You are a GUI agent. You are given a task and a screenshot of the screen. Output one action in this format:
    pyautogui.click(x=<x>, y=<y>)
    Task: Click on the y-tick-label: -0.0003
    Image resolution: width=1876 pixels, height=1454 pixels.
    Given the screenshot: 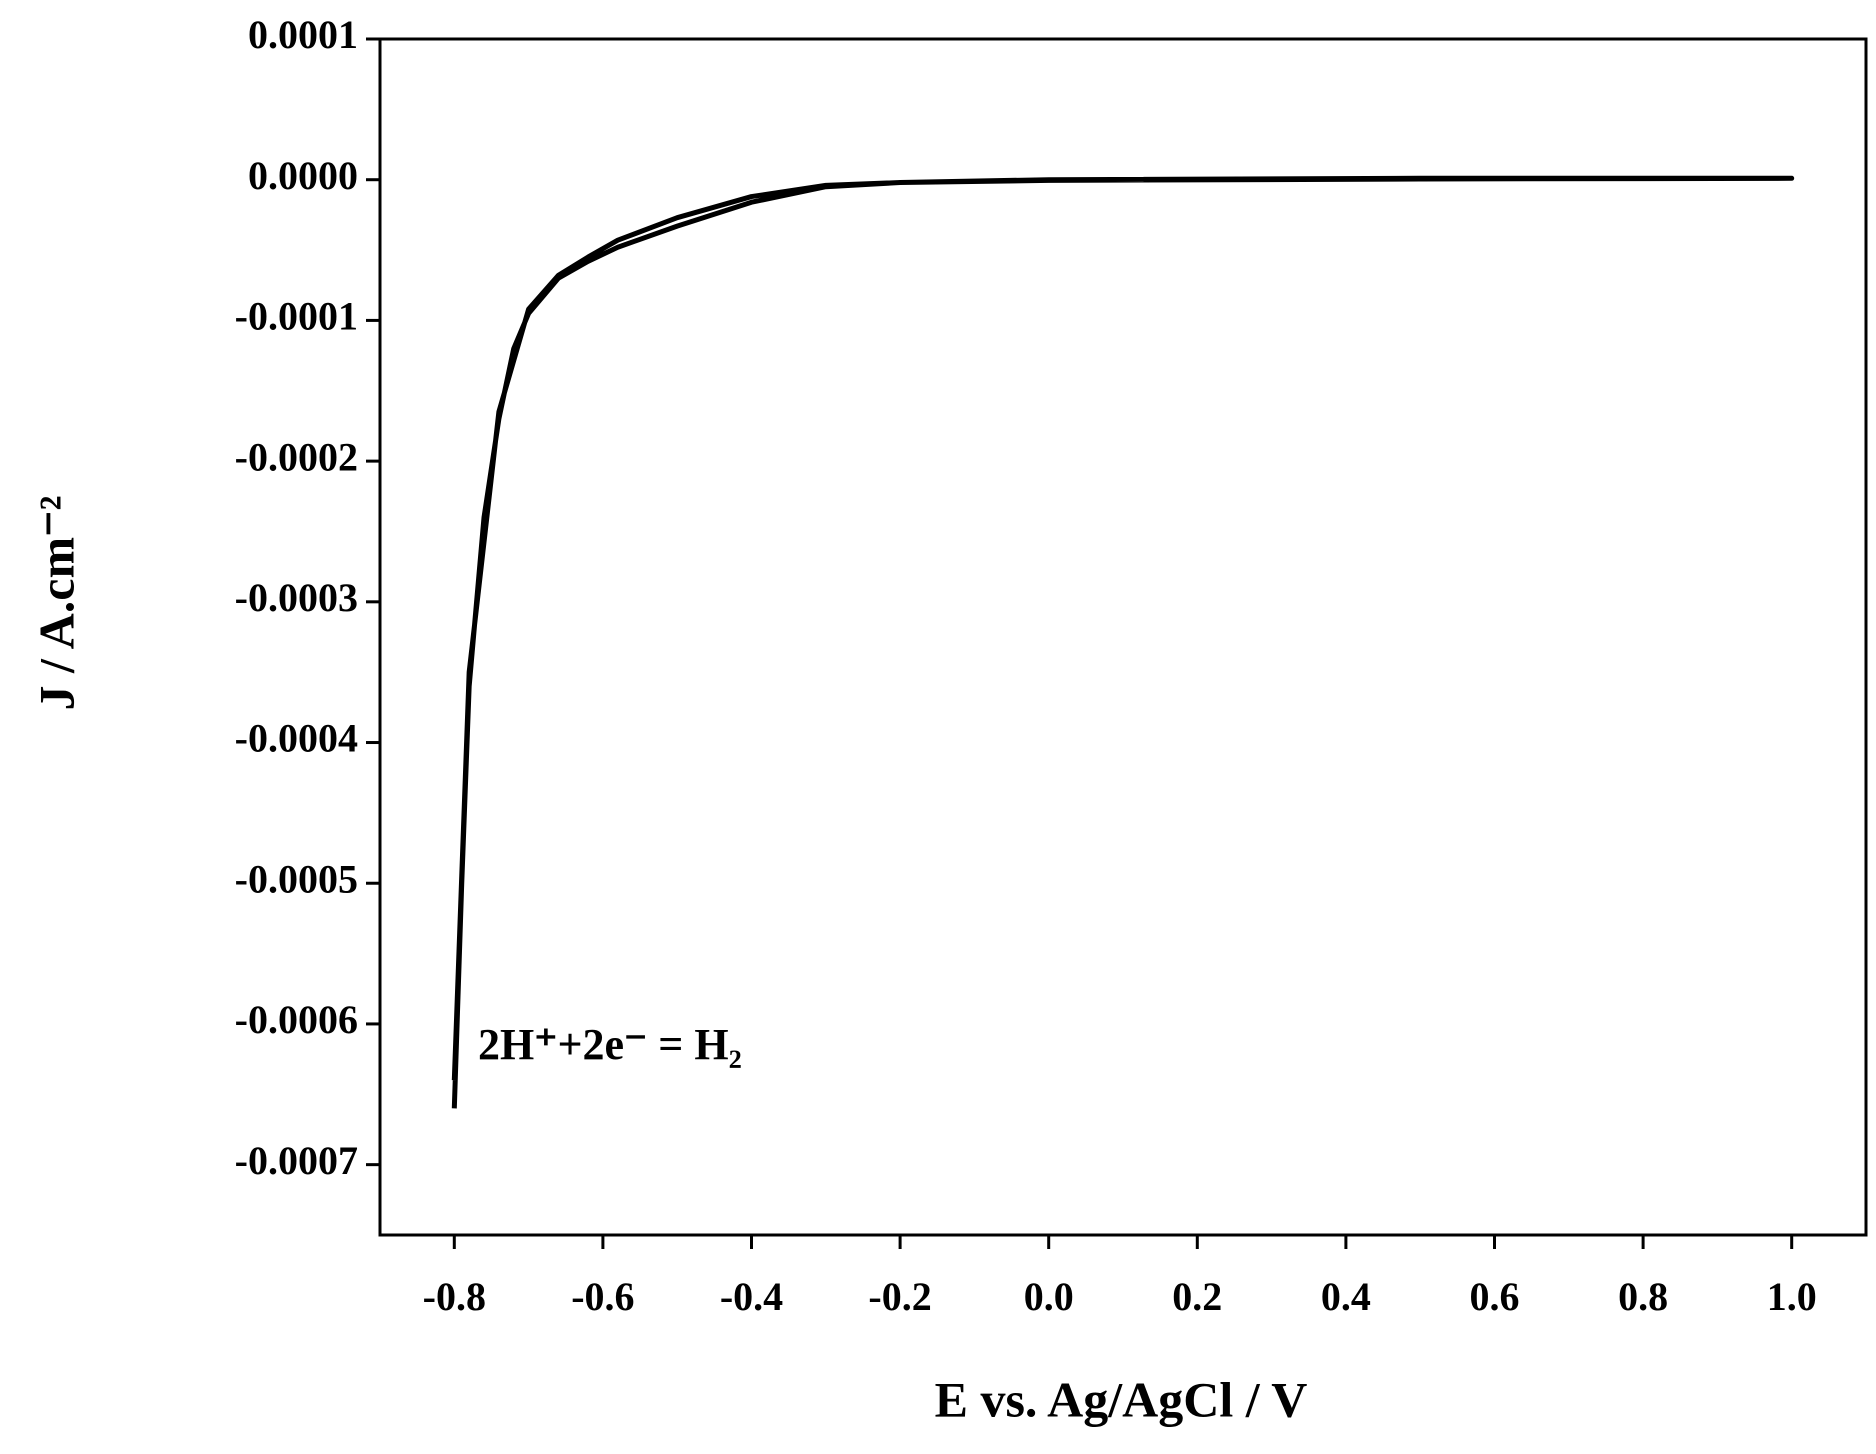 What is the action you would take?
    pyautogui.click(x=296, y=597)
    